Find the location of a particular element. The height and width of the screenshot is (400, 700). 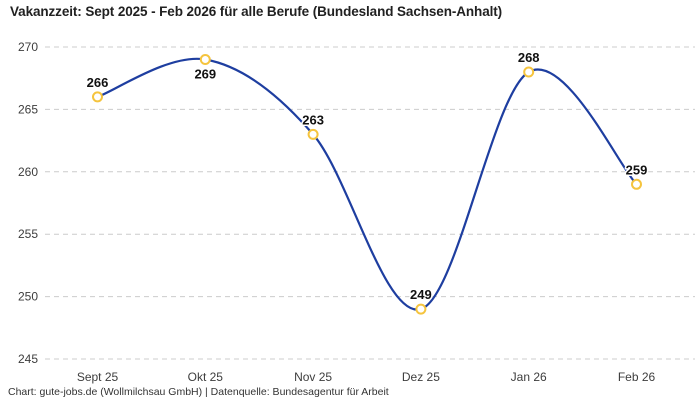

data-point-label: 263 is located at coordinates (313, 119).